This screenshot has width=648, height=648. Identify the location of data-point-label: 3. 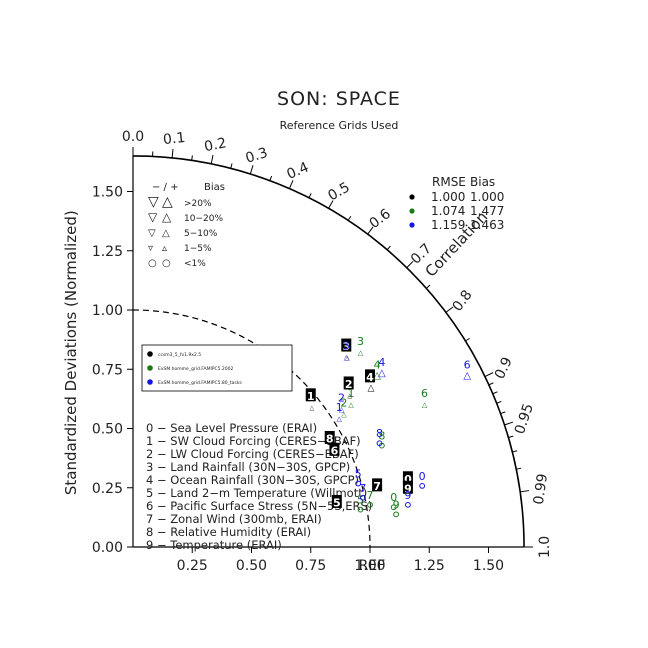
(346, 346).